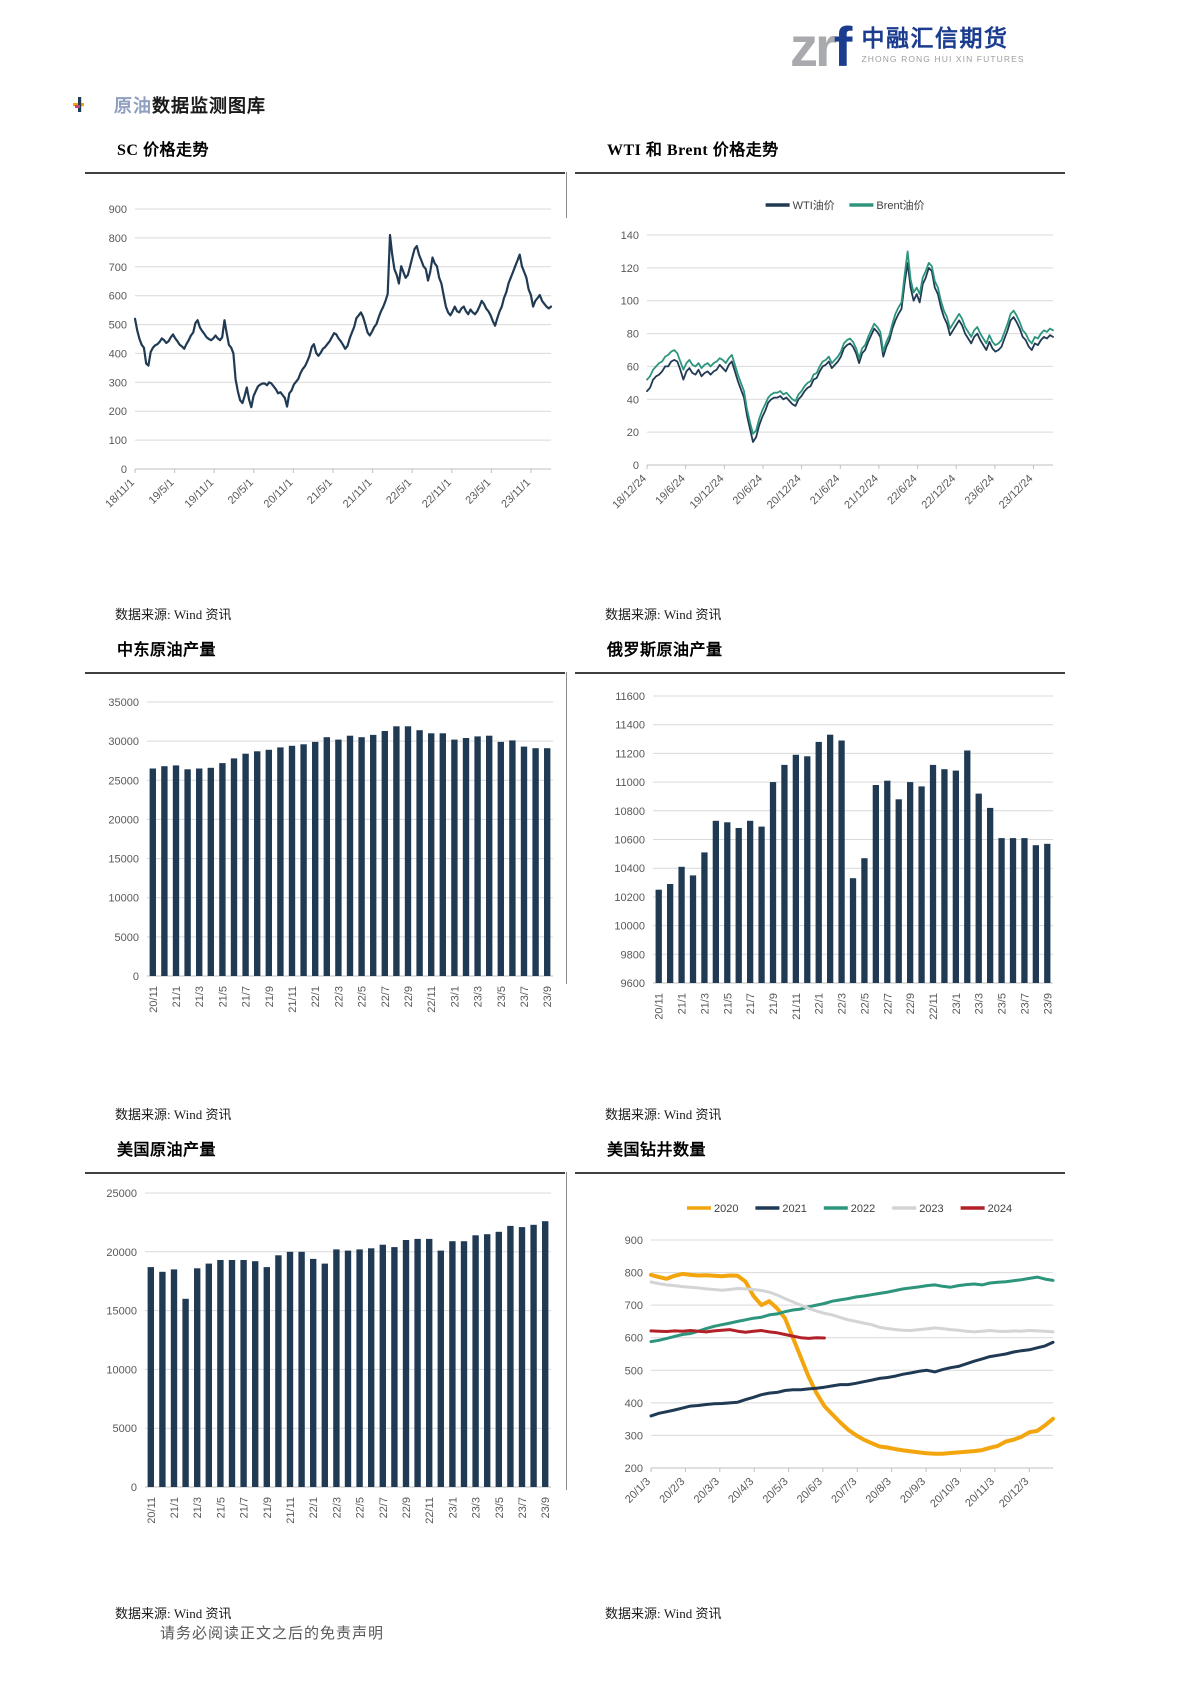 The height and width of the screenshot is (1683, 1190). I want to click on x-tick-label: 18/11/1, so click(120, 494).